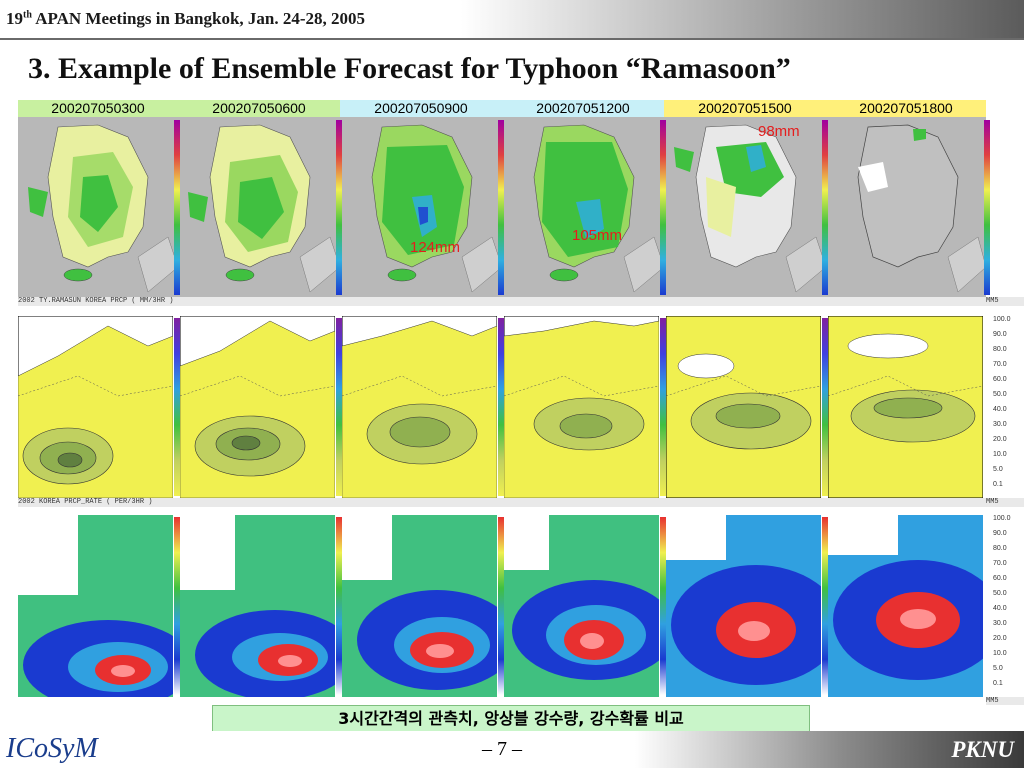  I want to click on icosym-logo: ICoSyM, so click(52, 748).